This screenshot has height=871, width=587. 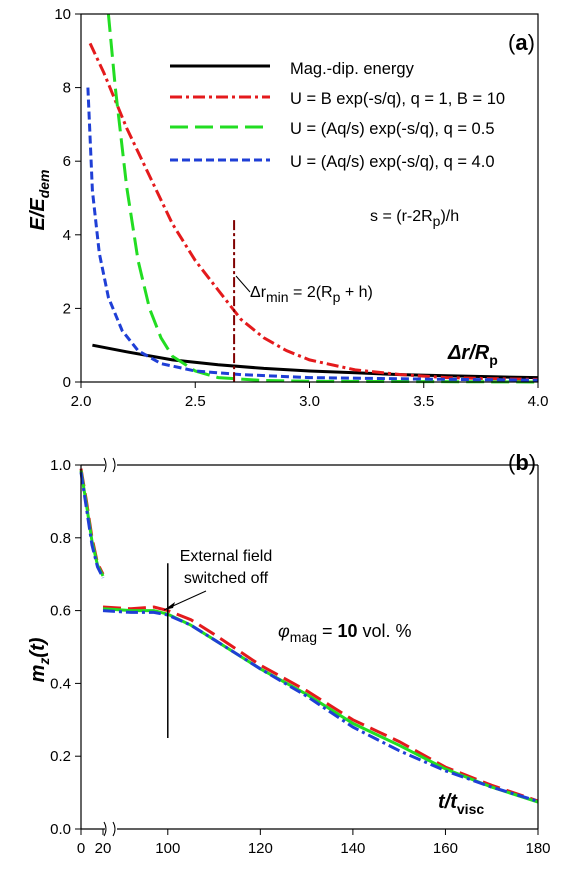 I want to click on panel-a-letter: a, so click(x=521, y=42).